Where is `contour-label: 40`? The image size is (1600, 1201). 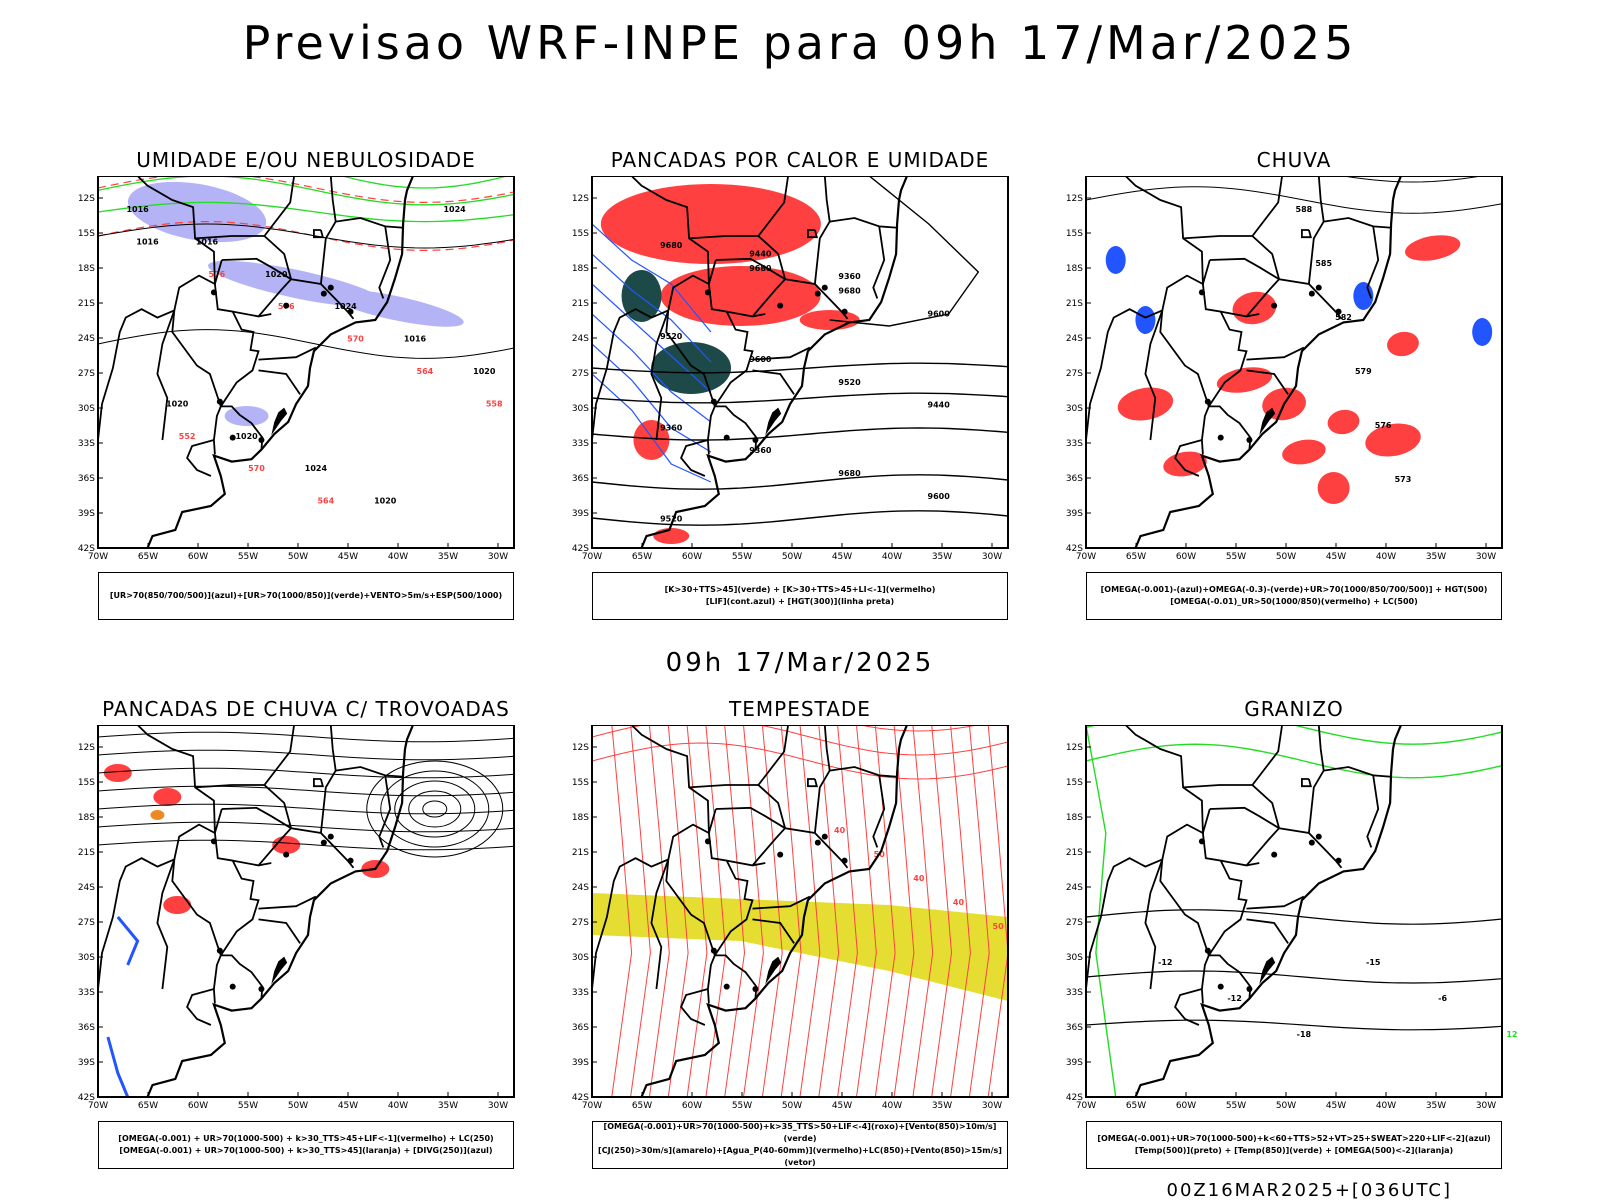 contour-label: 40 is located at coordinates (959, 902).